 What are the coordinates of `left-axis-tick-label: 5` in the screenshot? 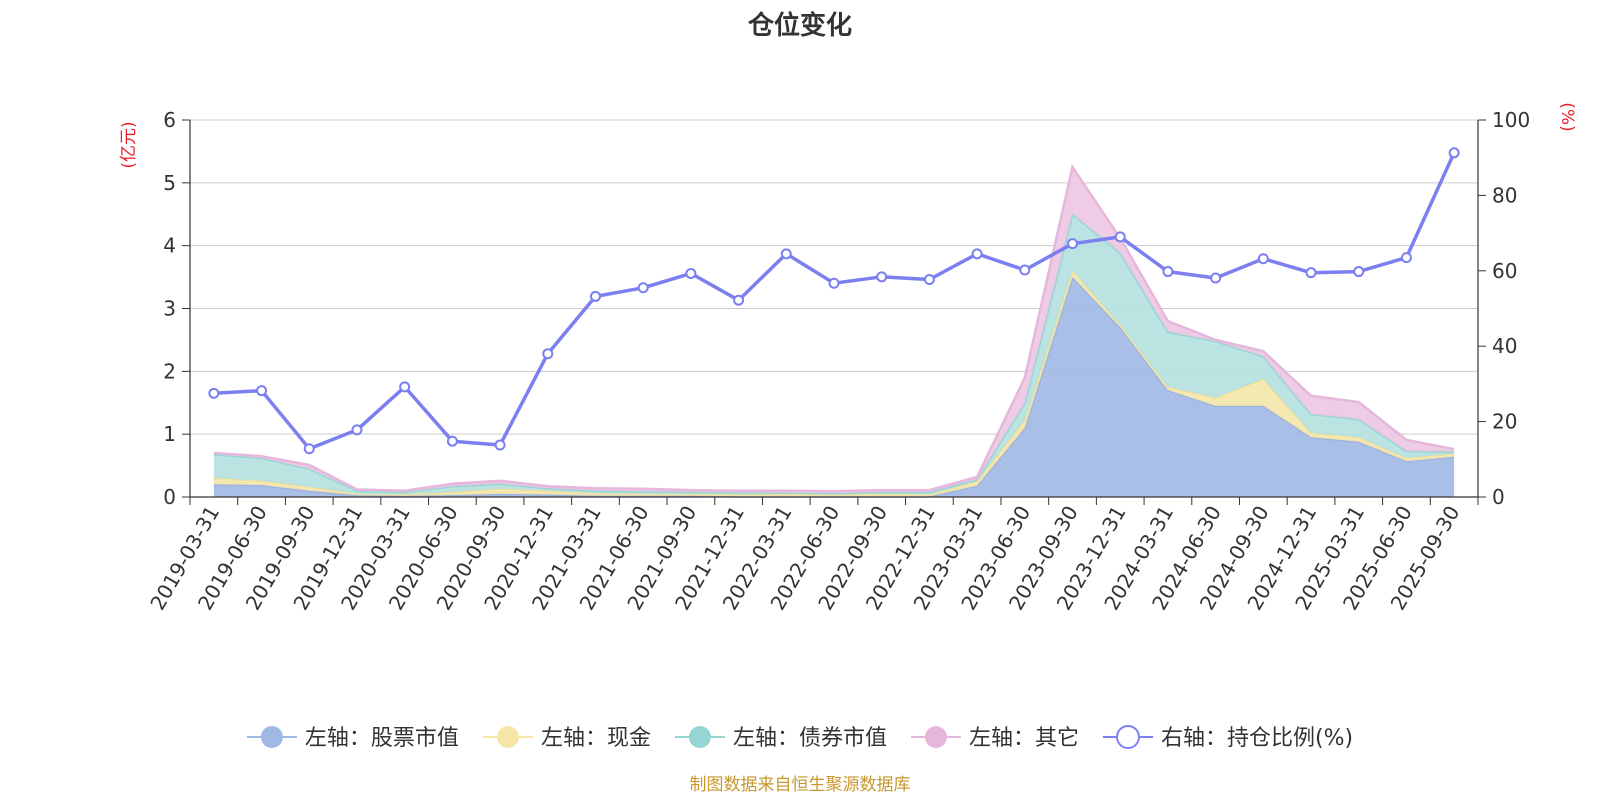 It's located at (169, 183).